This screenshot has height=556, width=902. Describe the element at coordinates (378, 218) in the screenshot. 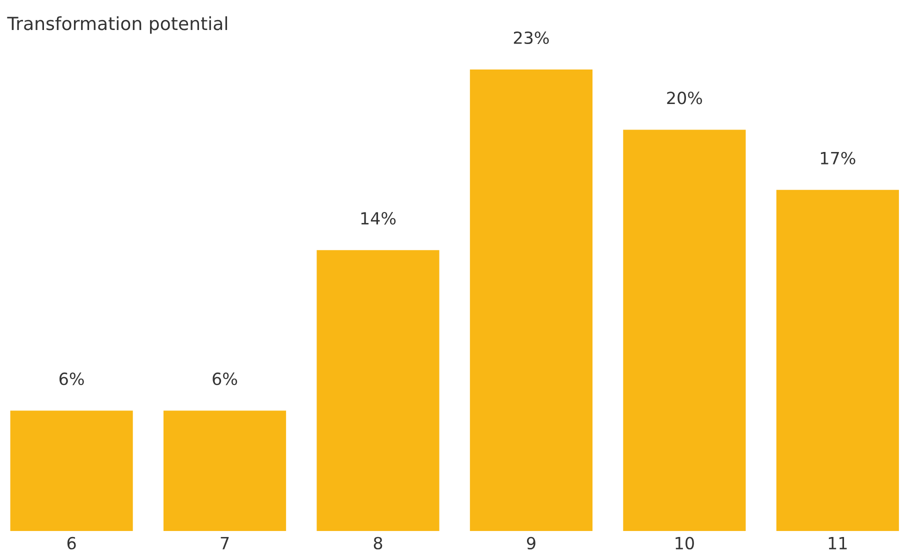

I see `data-label: 14%` at that location.